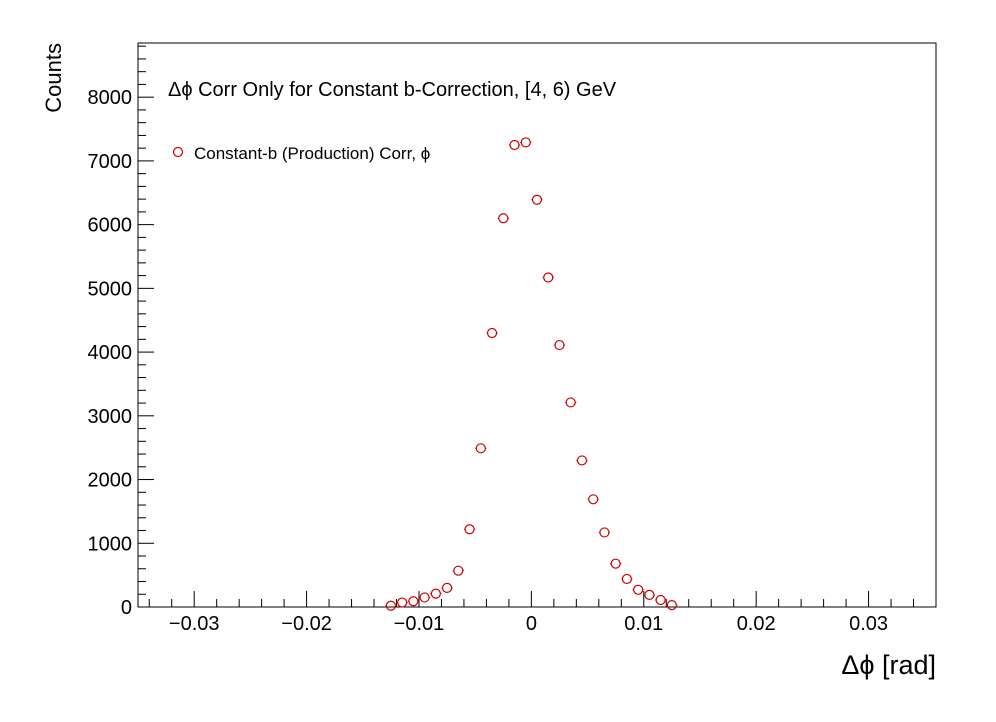 This screenshot has height=722, width=996. I want to click on y-tick-label: 8000, so click(110, 98).